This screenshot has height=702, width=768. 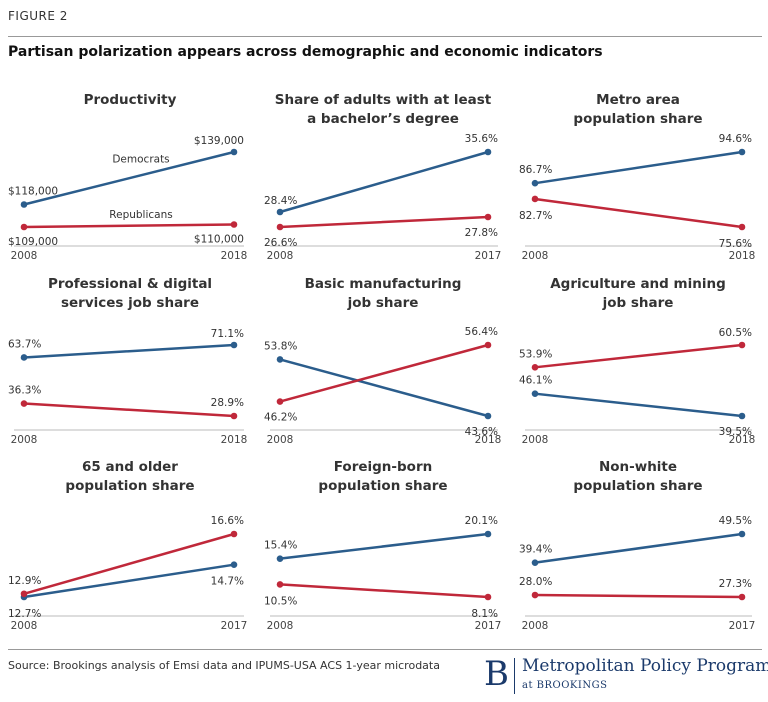 I want to click on data-label-start: 28.0%, so click(x=535, y=582).